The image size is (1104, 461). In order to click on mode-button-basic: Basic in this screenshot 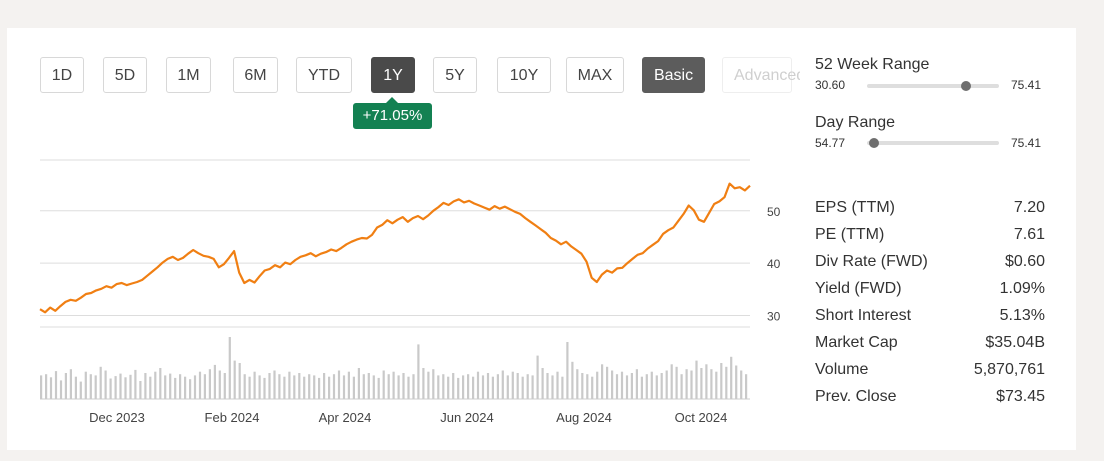, I will do `click(673, 75)`.